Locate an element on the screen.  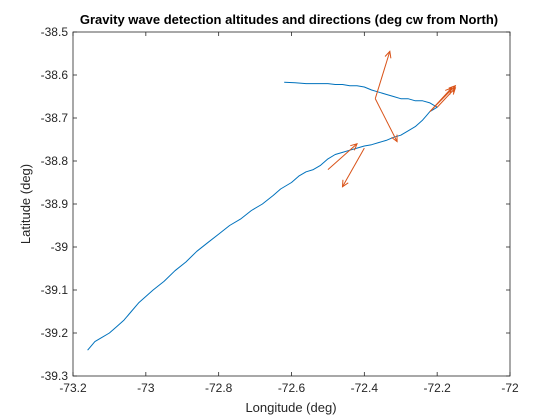
x-tick-label: -73 is located at coordinates (146, 388).